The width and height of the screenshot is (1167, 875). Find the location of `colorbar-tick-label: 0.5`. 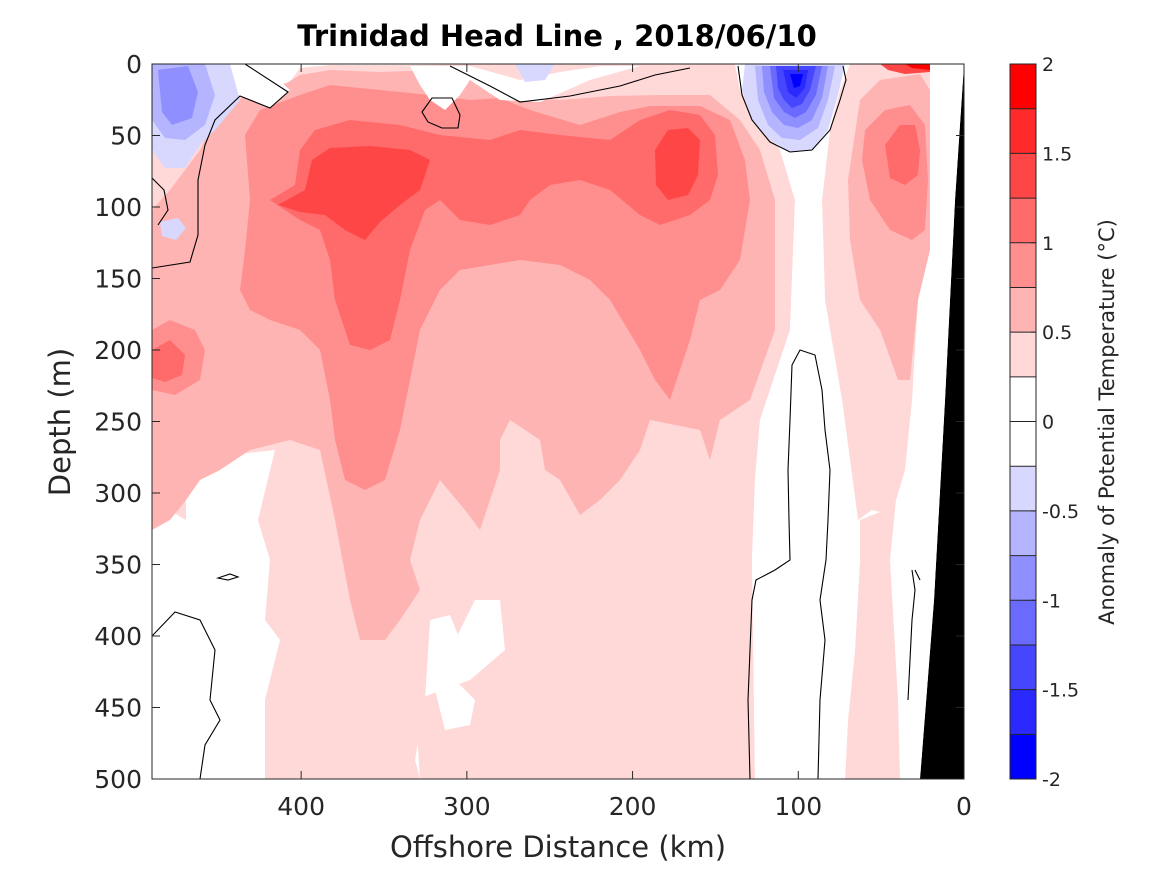

colorbar-tick-label: 0.5 is located at coordinates (1057, 333).